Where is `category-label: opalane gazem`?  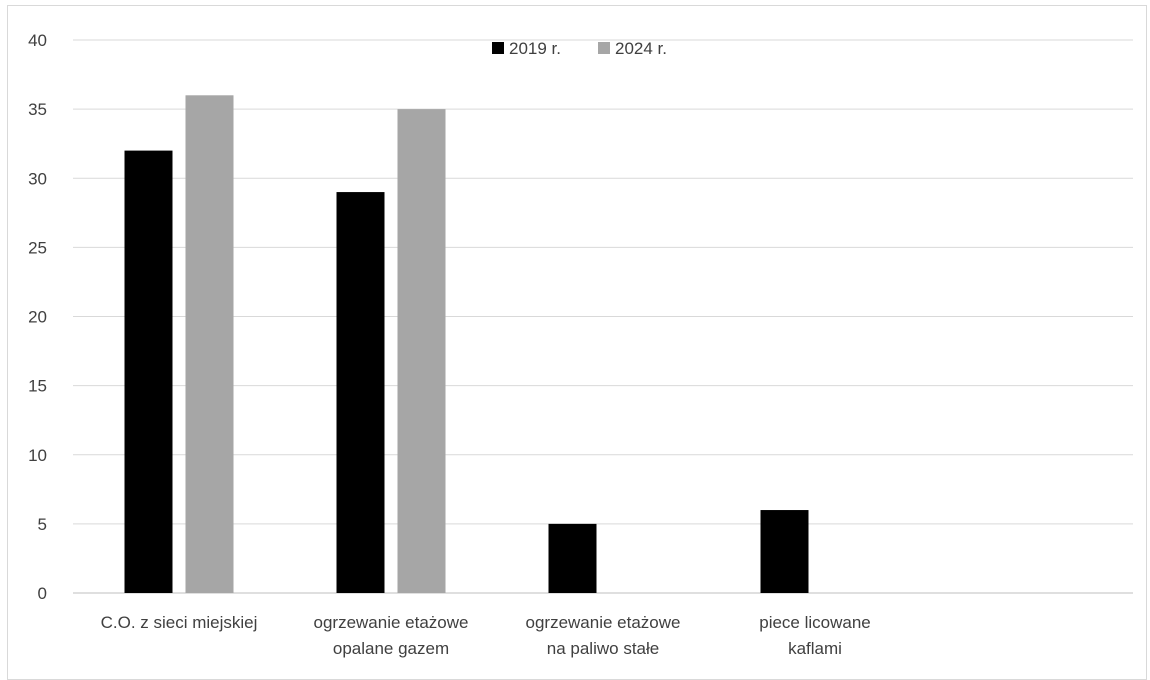 category-label: opalane gazem is located at coordinates (391, 648).